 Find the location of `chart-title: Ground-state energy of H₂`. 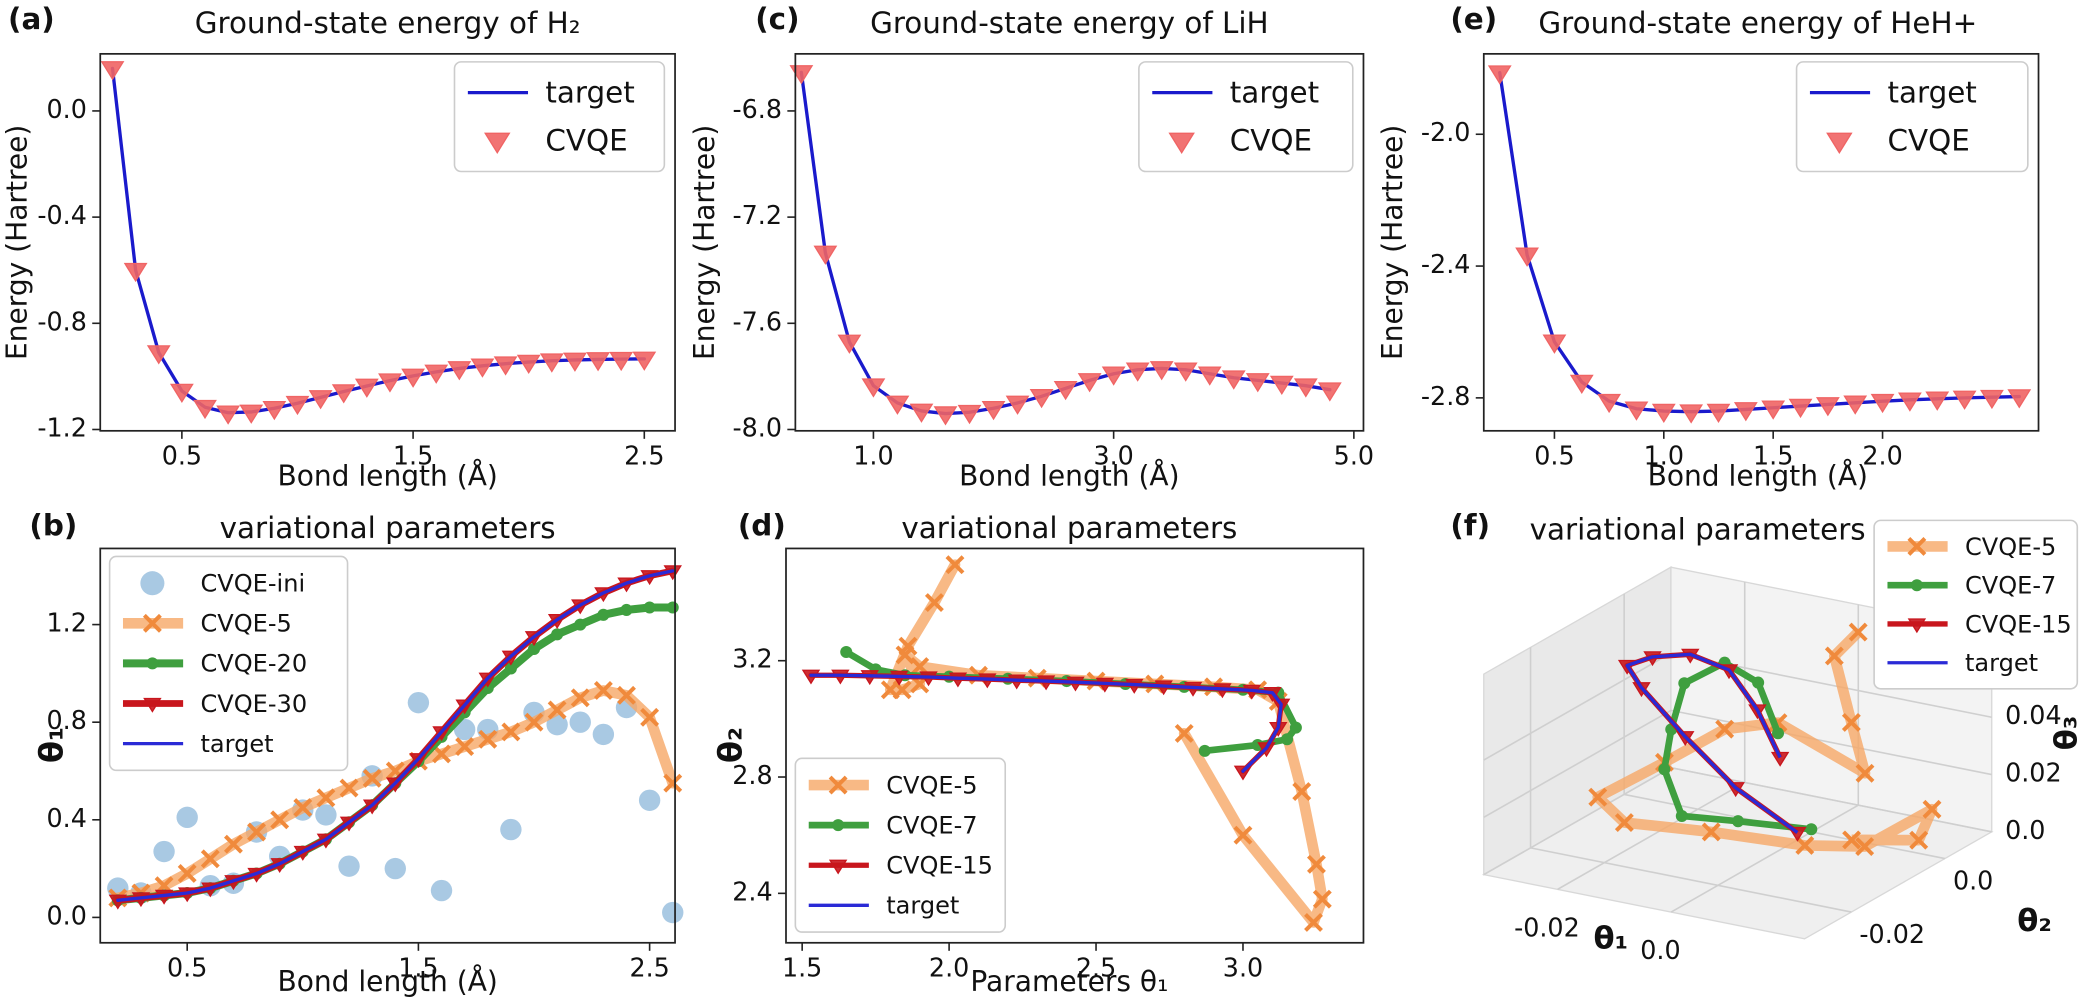

chart-title: Ground-state energy of H₂ is located at coordinates (388, 23).